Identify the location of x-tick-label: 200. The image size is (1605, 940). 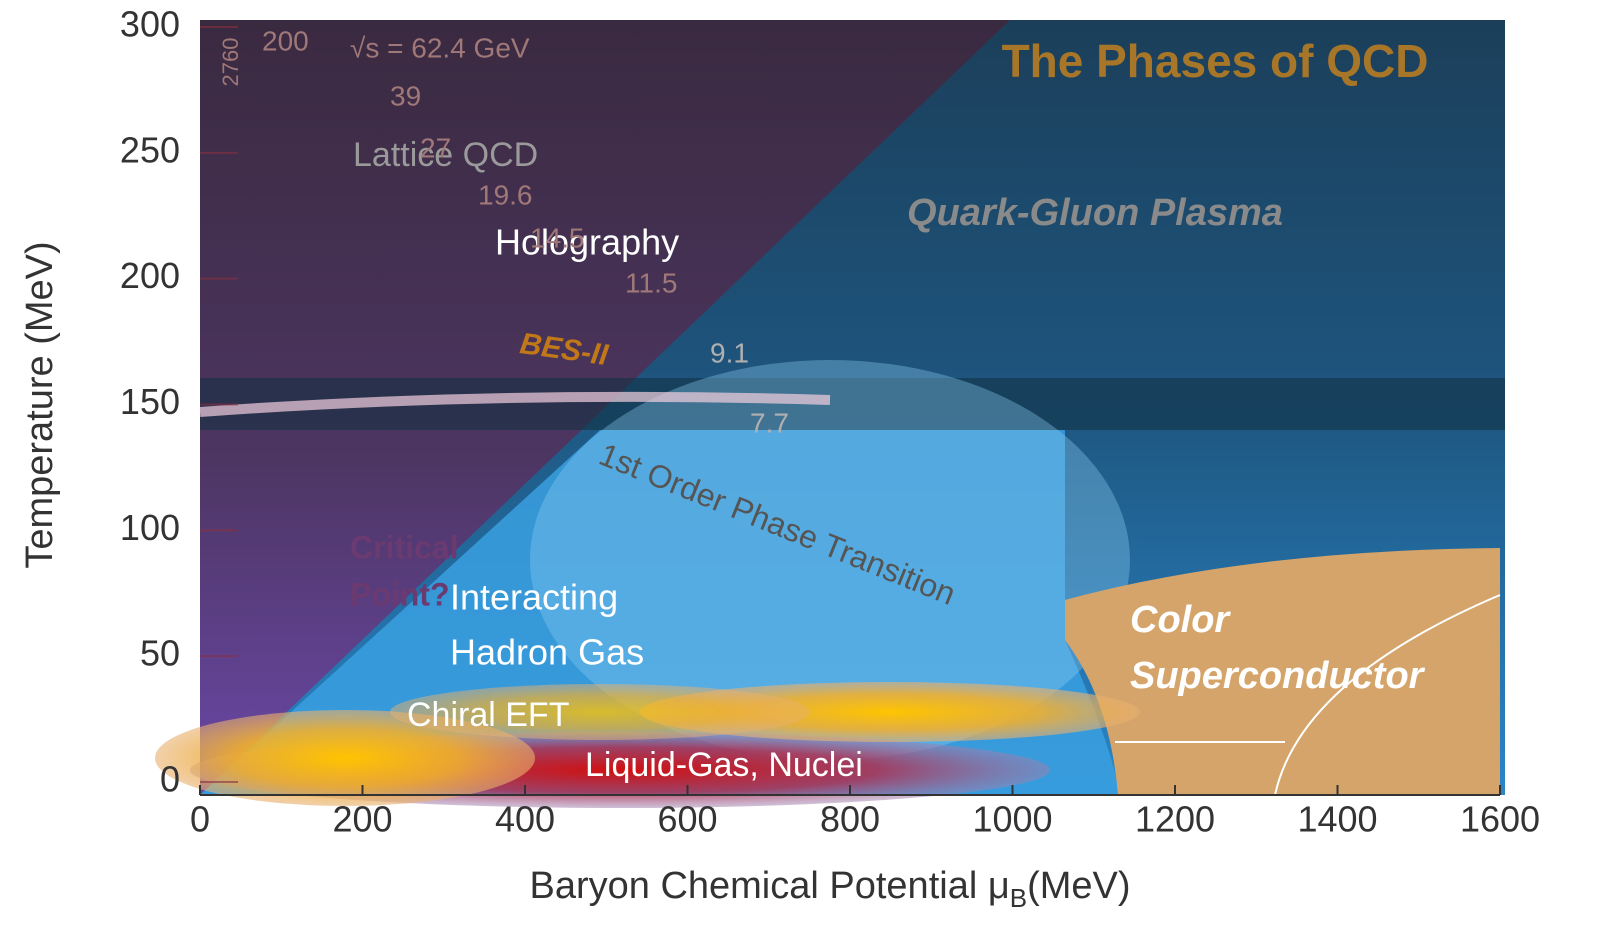
(362, 819).